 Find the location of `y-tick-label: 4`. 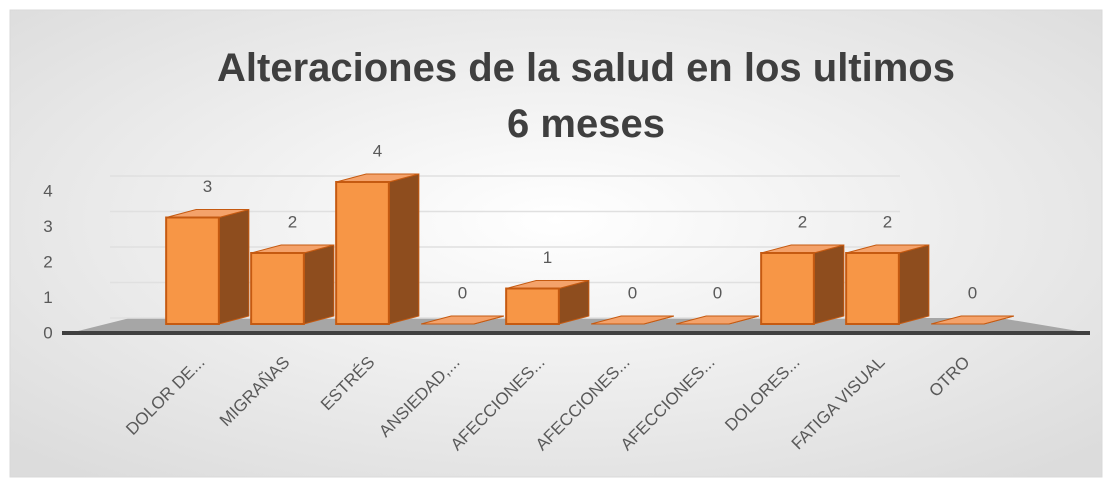

y-tick-label: 4 is located at coordinates (47, 190).